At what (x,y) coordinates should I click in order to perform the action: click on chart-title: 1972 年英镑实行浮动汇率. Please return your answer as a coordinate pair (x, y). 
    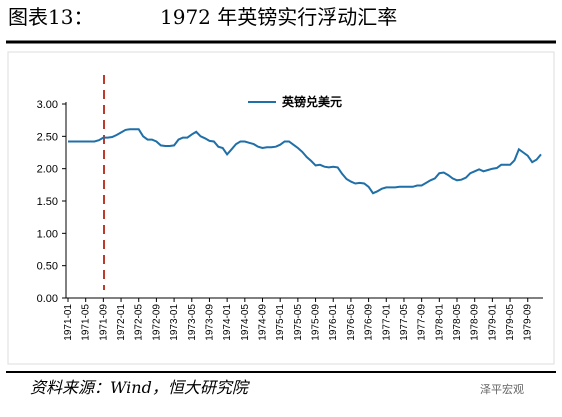
    Looking at the image, I should click on (278, 17).